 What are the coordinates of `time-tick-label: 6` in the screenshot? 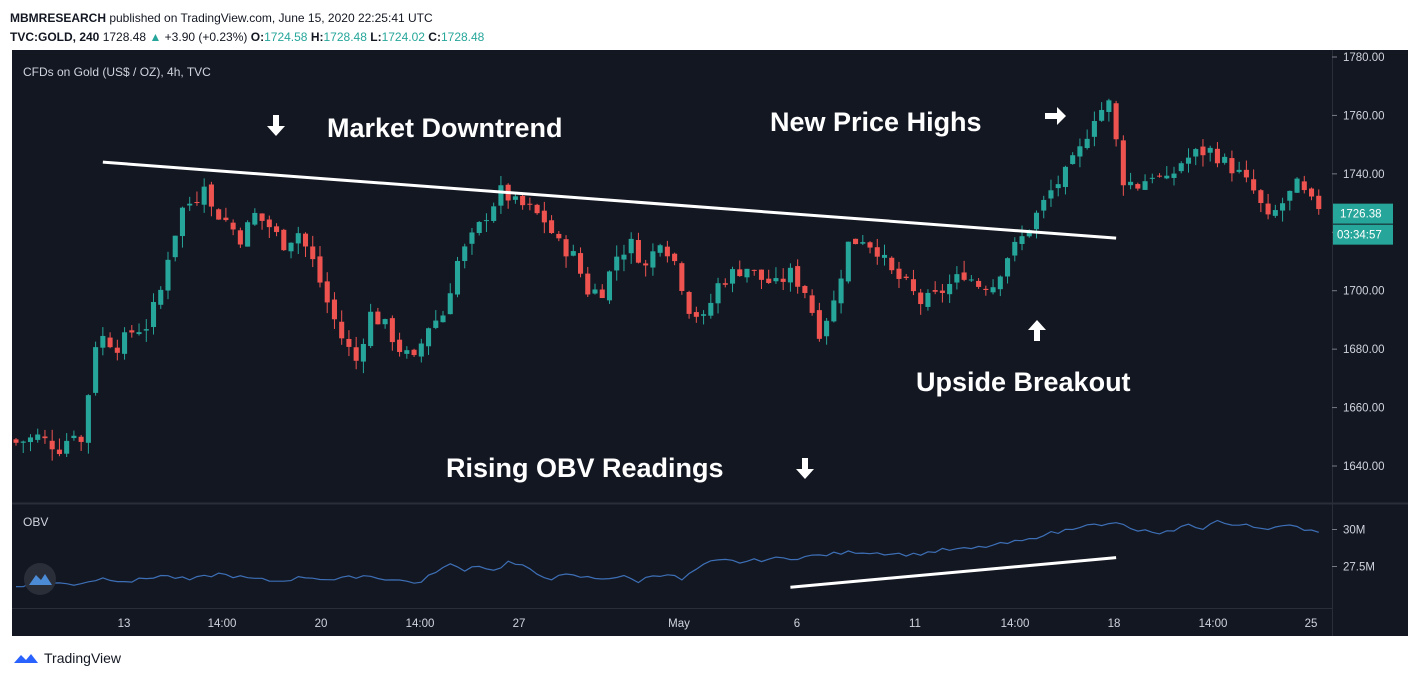 It's located at (797, 624).